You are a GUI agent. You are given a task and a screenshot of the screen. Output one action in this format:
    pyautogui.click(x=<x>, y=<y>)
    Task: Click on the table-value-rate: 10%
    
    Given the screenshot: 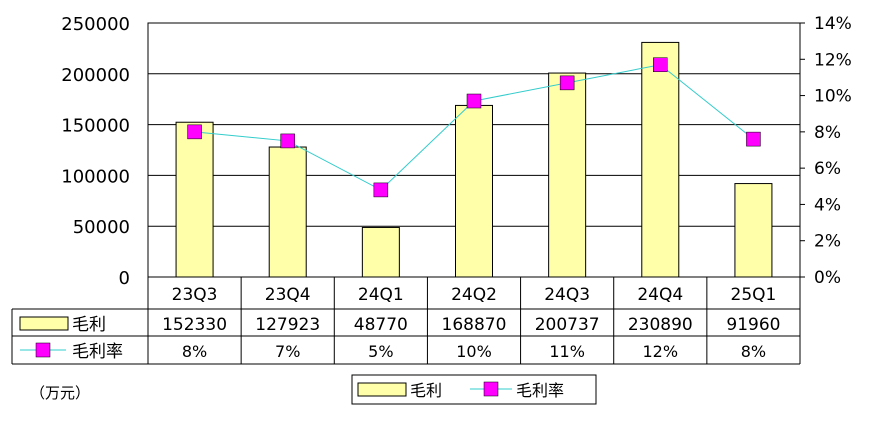 What is the action you would take?
    pyautogui.click(x=474, y=351)
    